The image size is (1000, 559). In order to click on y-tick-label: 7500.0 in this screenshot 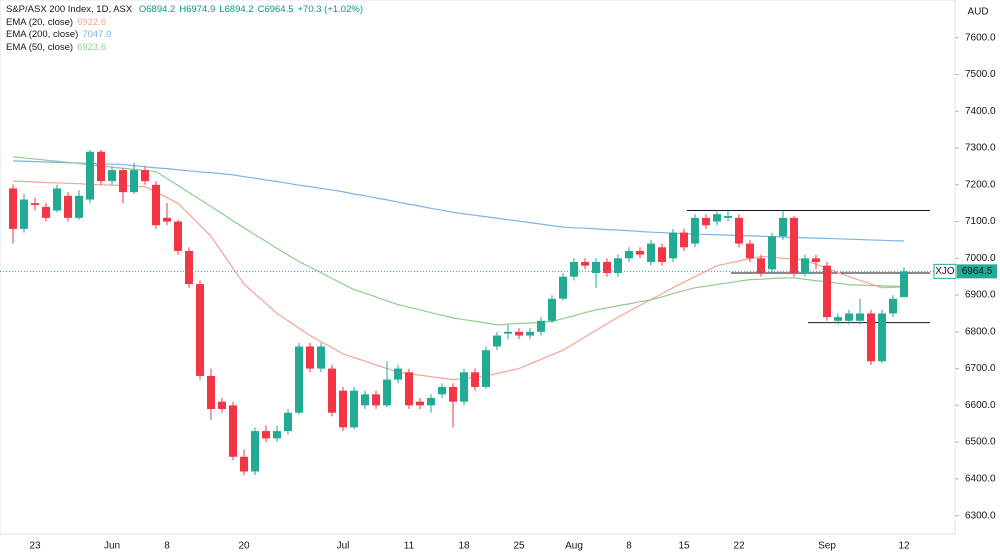, I will do `click(980, 74)`.